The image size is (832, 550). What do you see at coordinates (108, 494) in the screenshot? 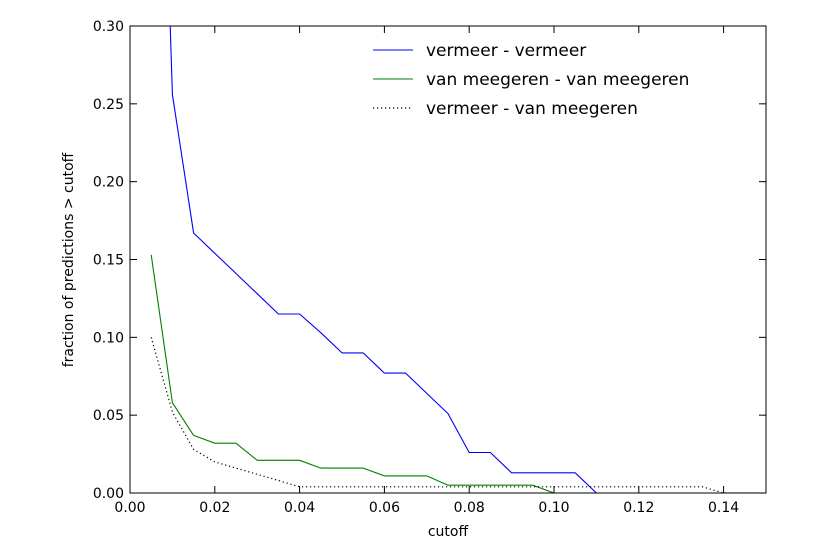
I see `y-tick-label: 0.00` at bounding box center [108, 494].